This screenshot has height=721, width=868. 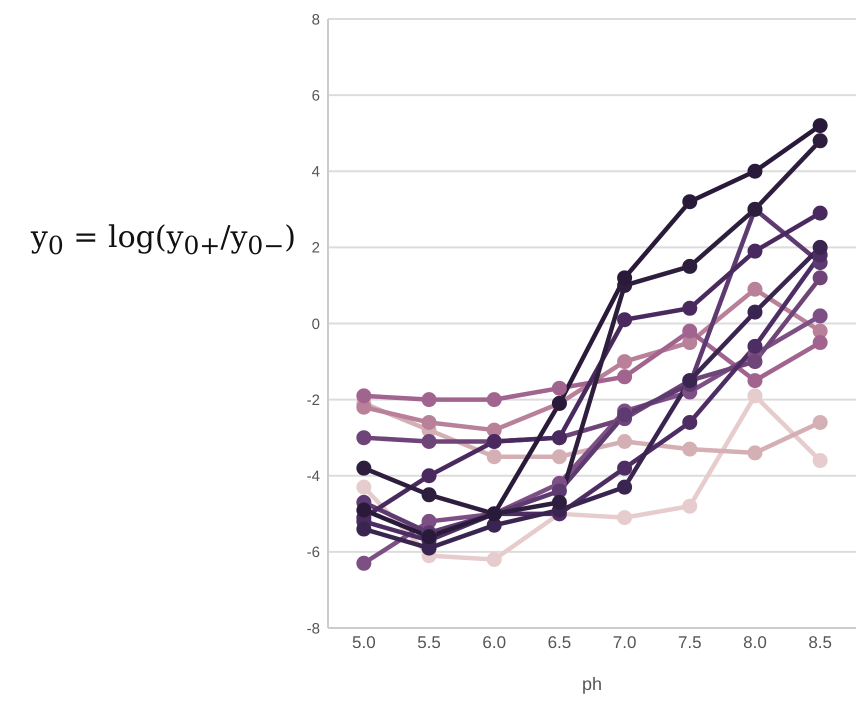 What do you see at coordinates (313, 553) in the screenshot?
I see `y-tick-label: -6` at bounding box center [313, 553].